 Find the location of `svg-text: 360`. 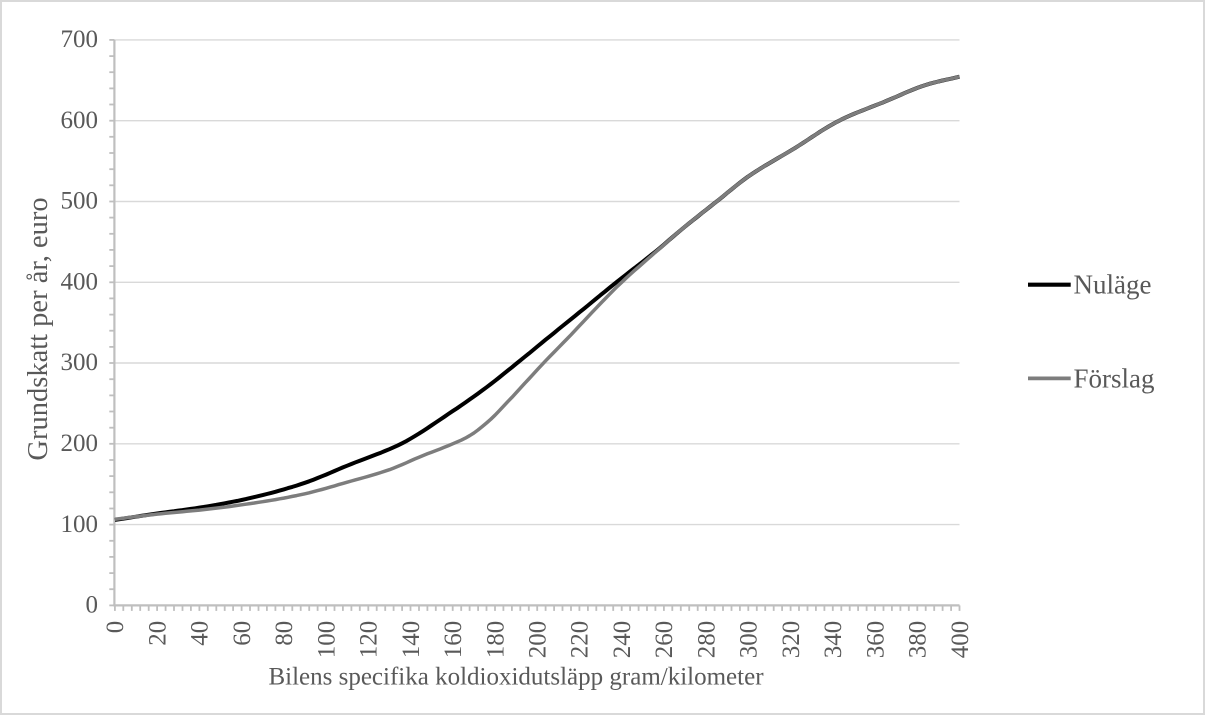

svg-text: 360 is located at coordinates (875, 640).